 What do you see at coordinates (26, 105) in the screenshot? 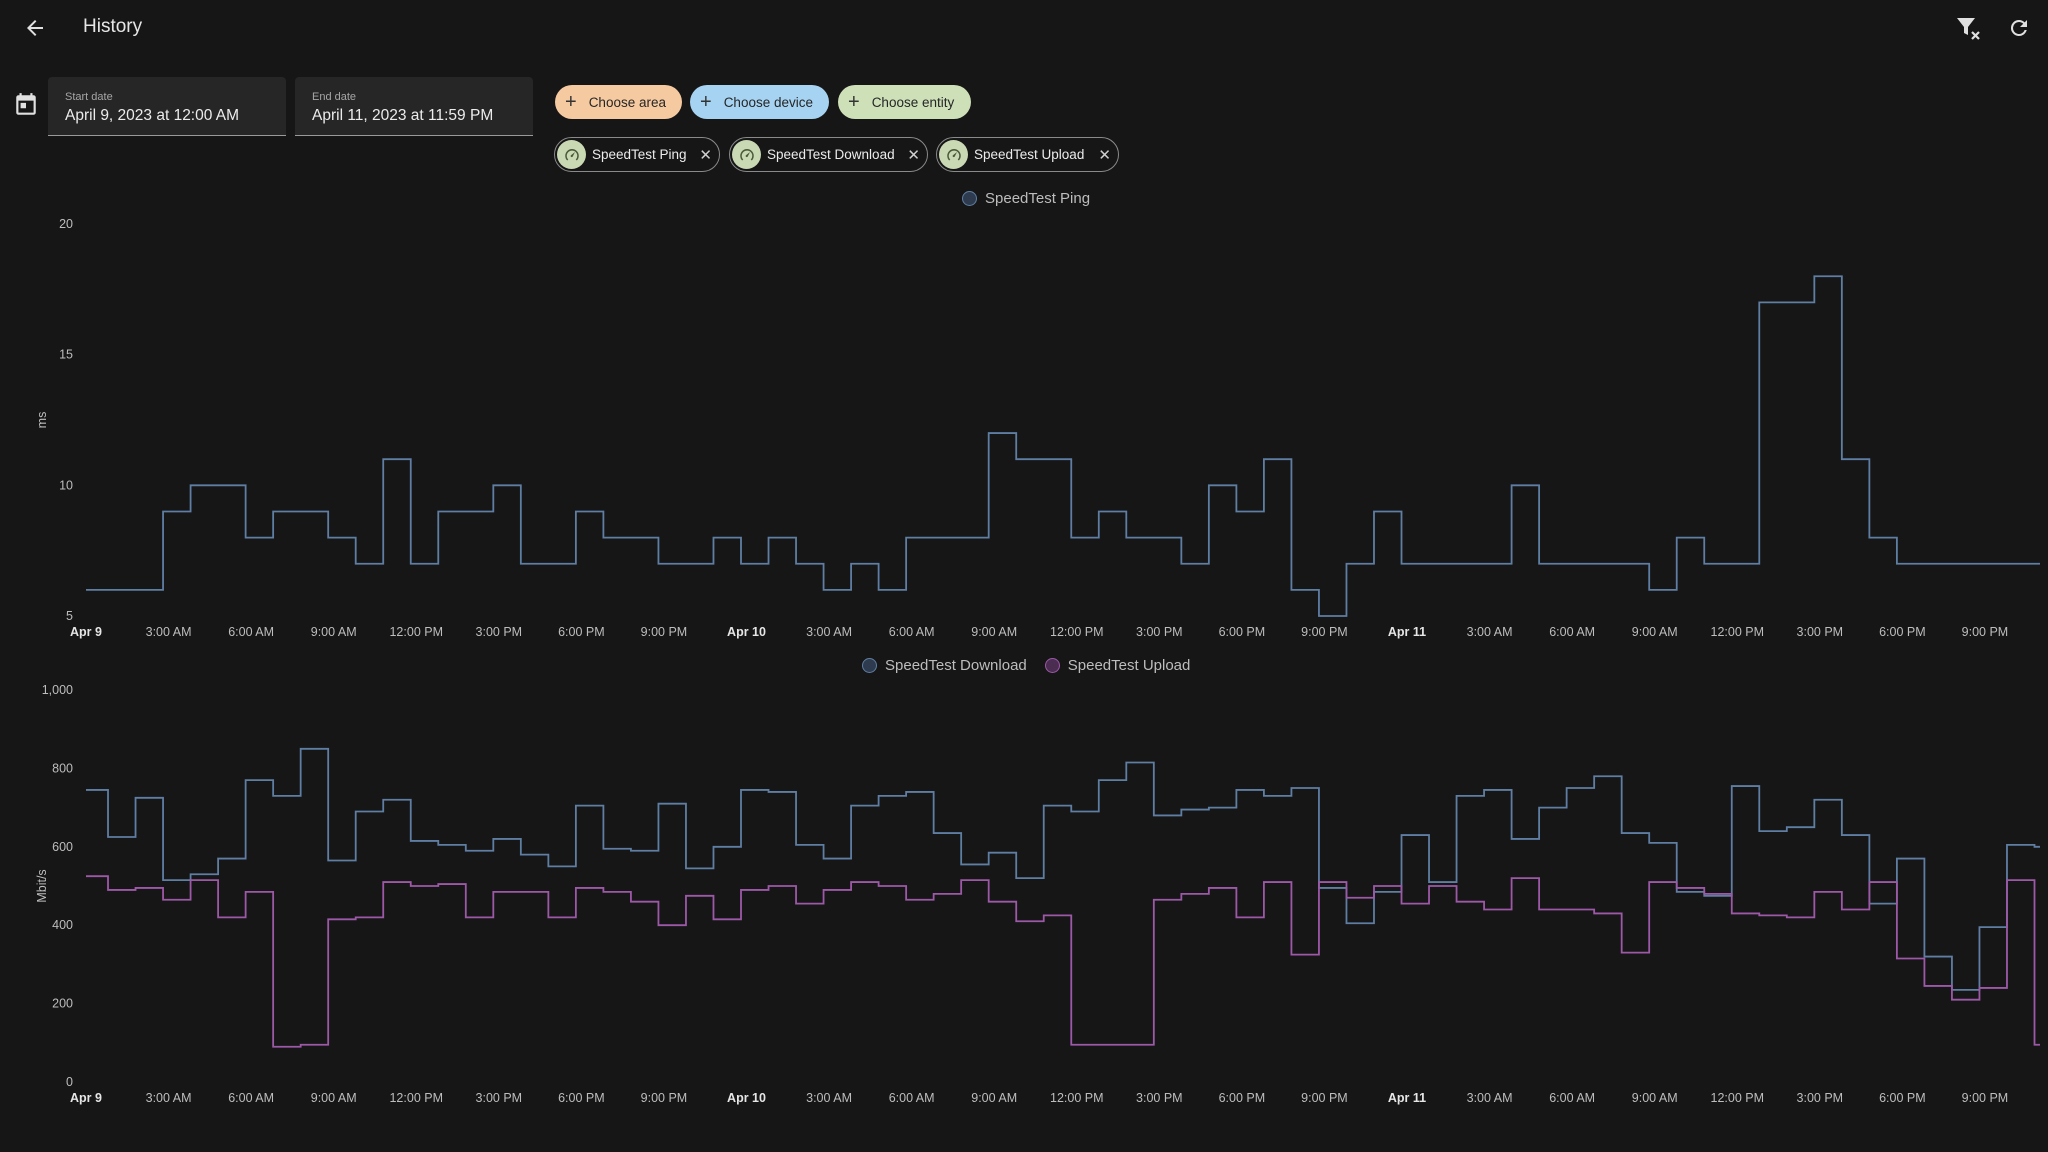
I see `calendar-icon` at bounding box center [26, 105].